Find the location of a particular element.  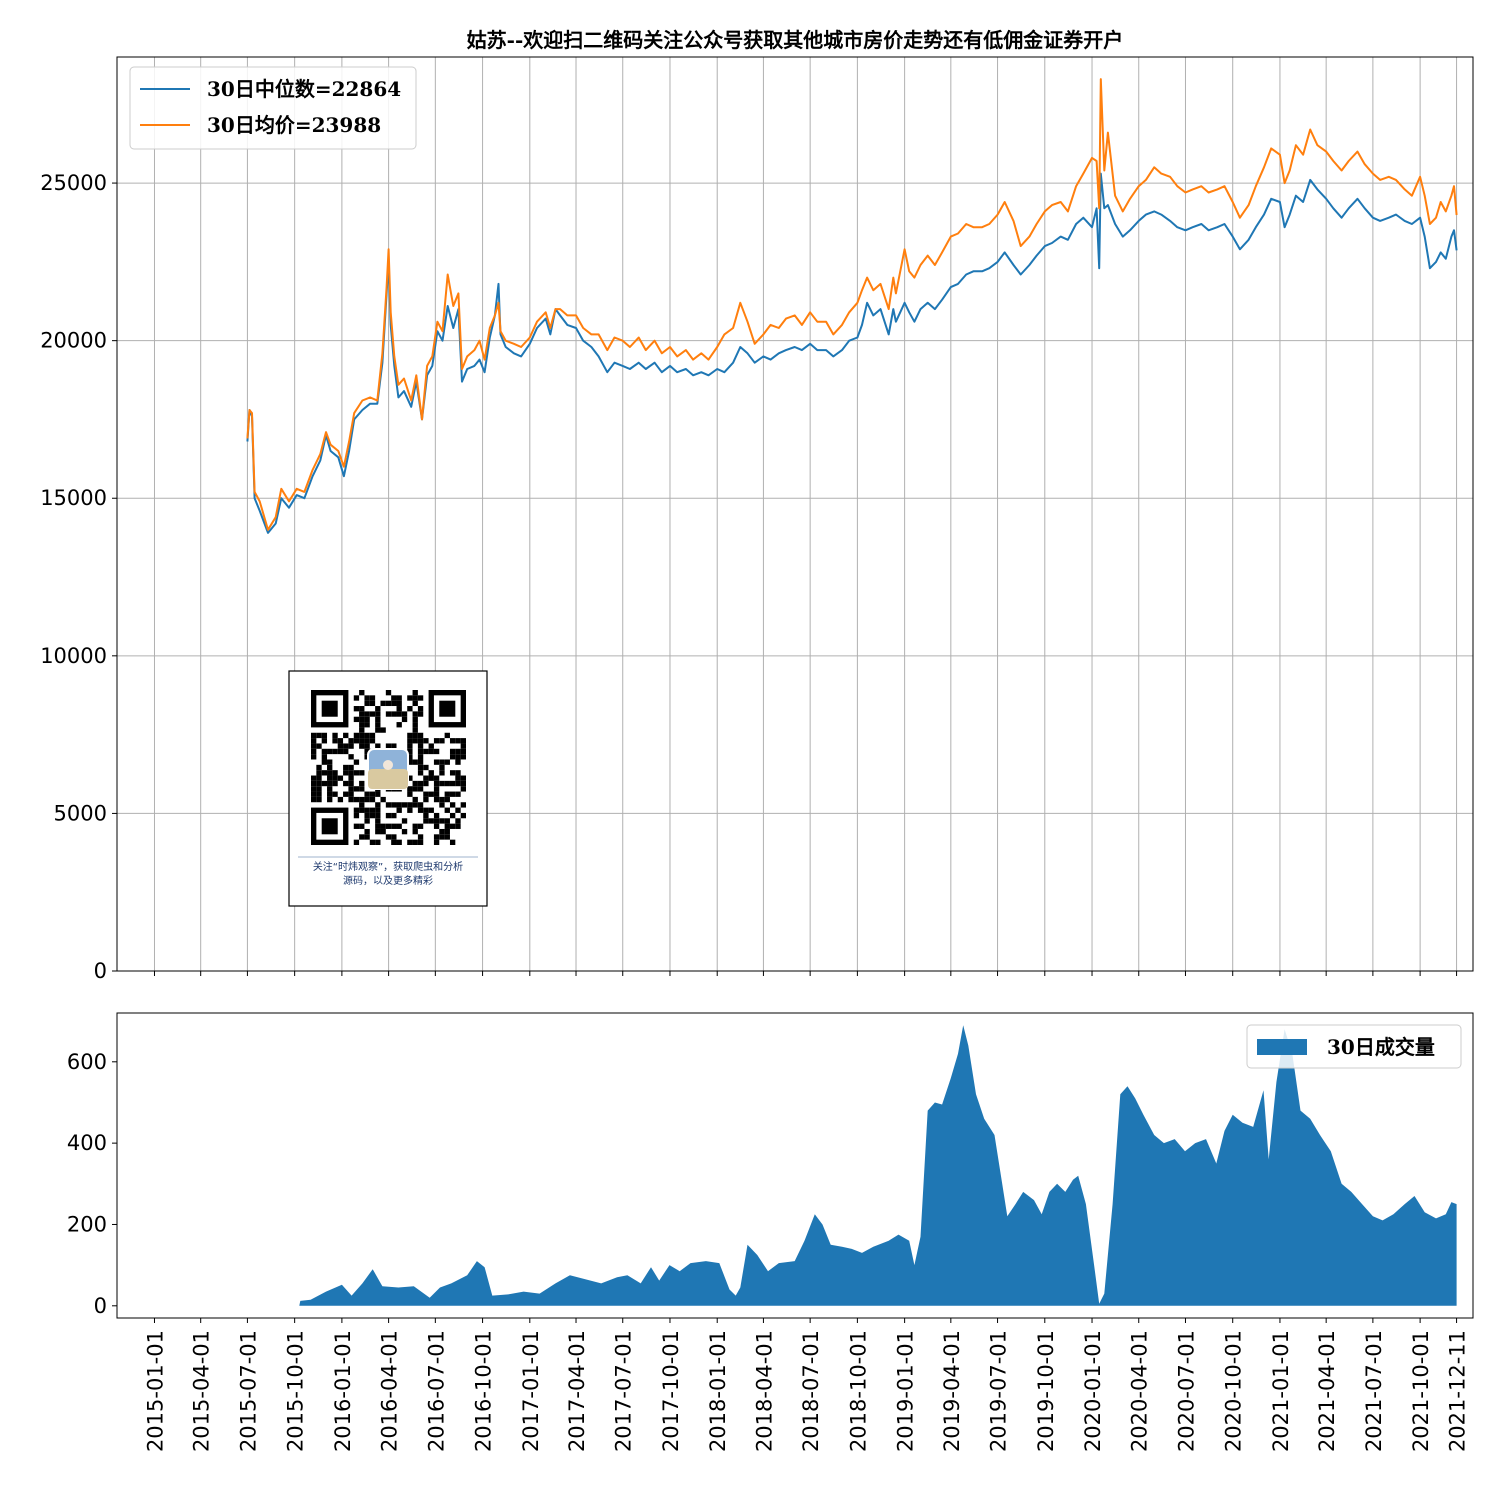

price-y-tick-label: 5000 is located at coordinates (80, 813).